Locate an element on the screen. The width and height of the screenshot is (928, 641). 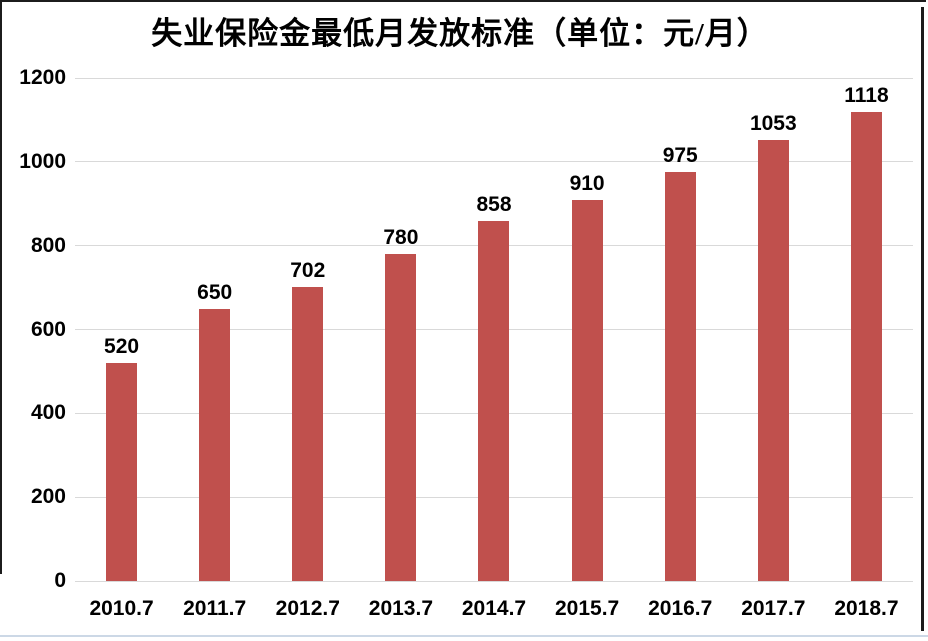
bar-2012.7 is located at coordinates (308, 433).